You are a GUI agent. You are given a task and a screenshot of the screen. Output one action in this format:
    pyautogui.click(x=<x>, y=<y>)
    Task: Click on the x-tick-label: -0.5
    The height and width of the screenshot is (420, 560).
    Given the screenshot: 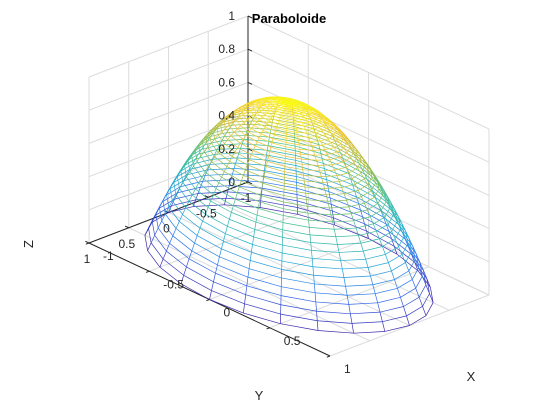 What is the action you would take?
    pyautogui.click(x=173, y=284)
    